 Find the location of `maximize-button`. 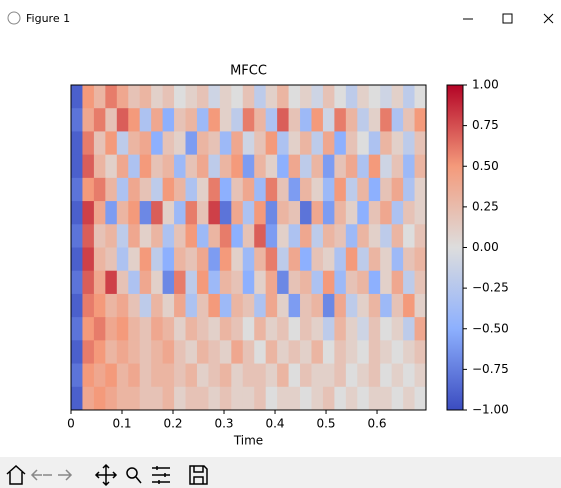

maximize-button is located at coordinates (507, 18).